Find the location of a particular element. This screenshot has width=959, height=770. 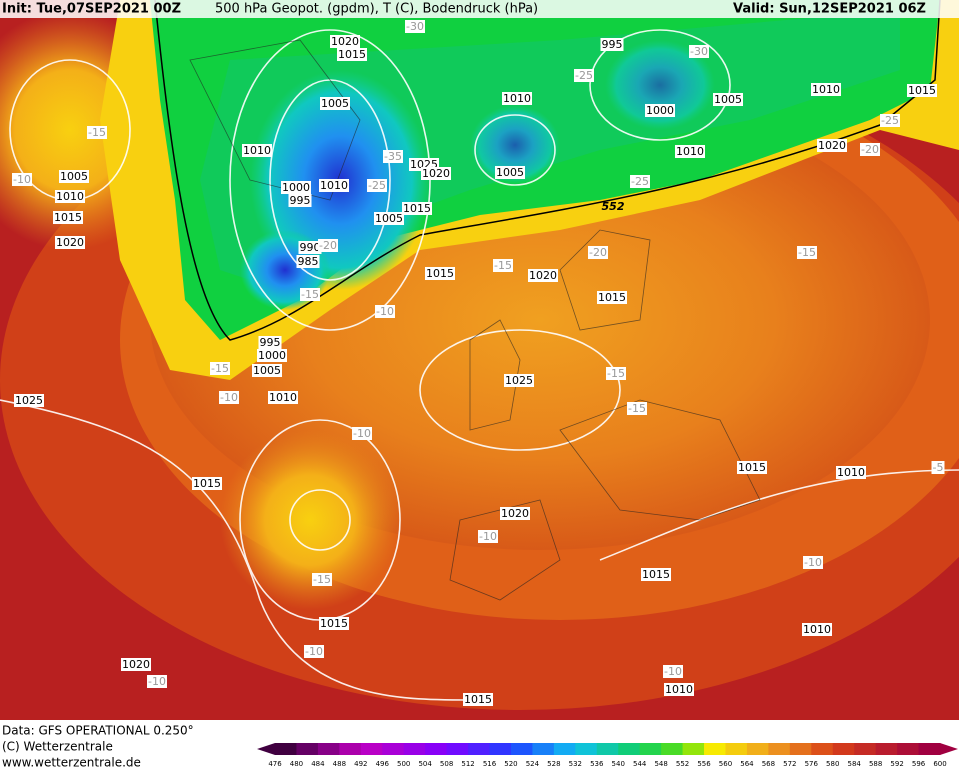

colorbar-label: 488 is located at coordinates (339, 764).